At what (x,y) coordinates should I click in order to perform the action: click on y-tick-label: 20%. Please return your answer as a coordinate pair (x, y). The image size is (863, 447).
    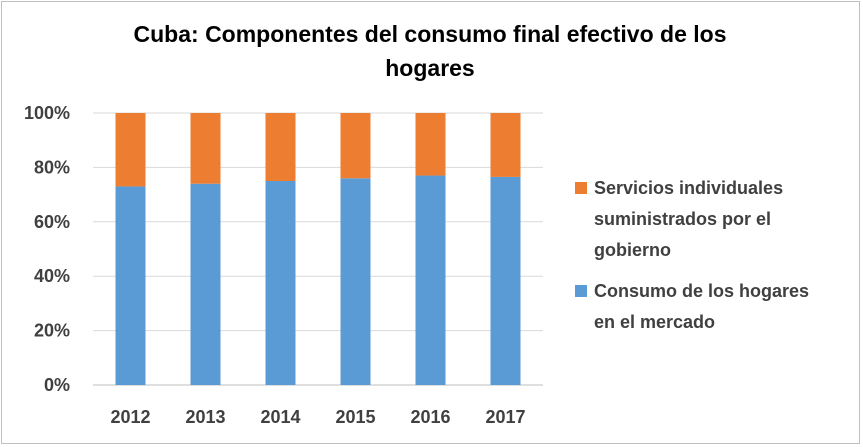
    Looking at the image, I should click on (52, 331).